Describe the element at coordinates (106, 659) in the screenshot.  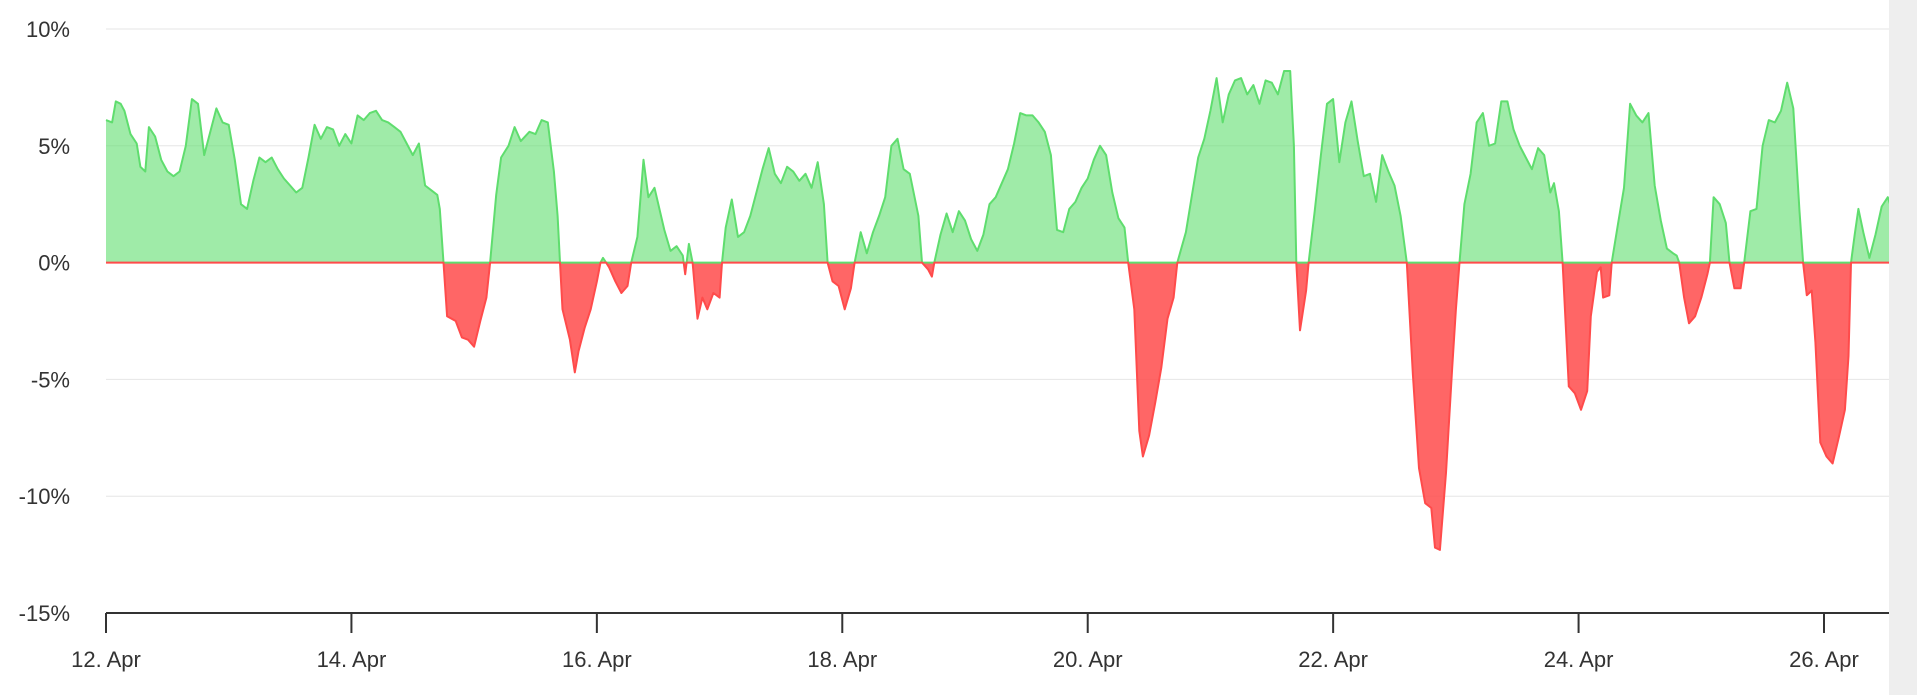
I see `x-tick-label: 12. Apr` at that location.